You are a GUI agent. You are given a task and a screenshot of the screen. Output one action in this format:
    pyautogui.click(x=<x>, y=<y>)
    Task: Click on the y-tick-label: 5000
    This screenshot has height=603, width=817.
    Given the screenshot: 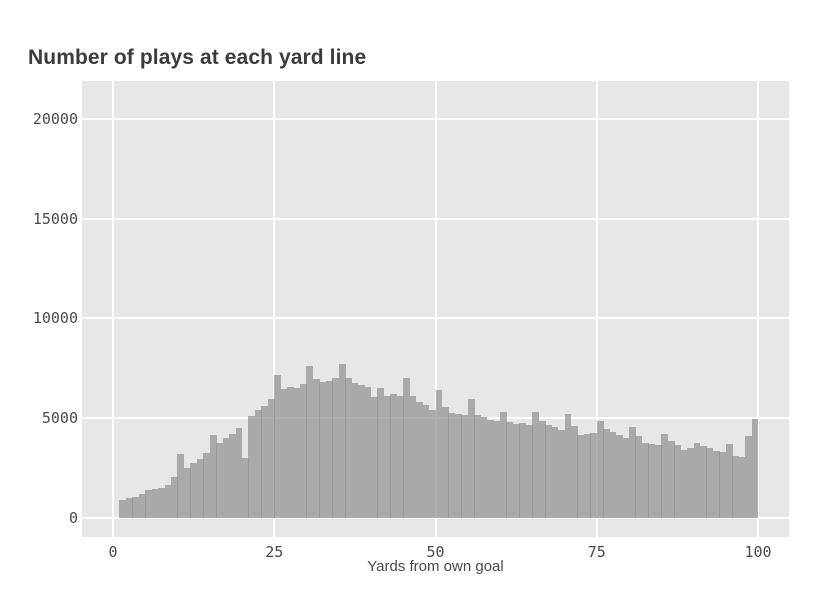 What is the action you would take?
    pyautogui.click(x=59, y=418)
    